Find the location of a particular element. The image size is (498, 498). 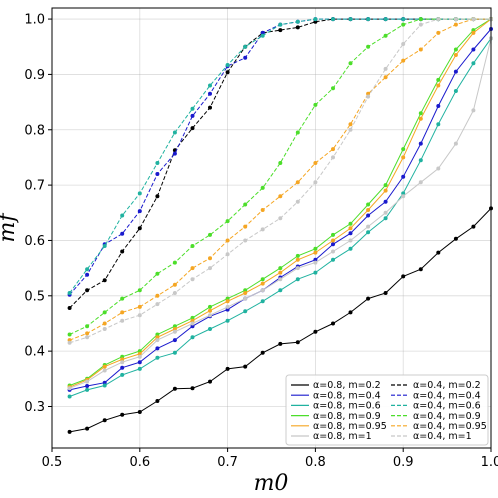

y-axis-title-text: mf is located at coordinates (10, 226).